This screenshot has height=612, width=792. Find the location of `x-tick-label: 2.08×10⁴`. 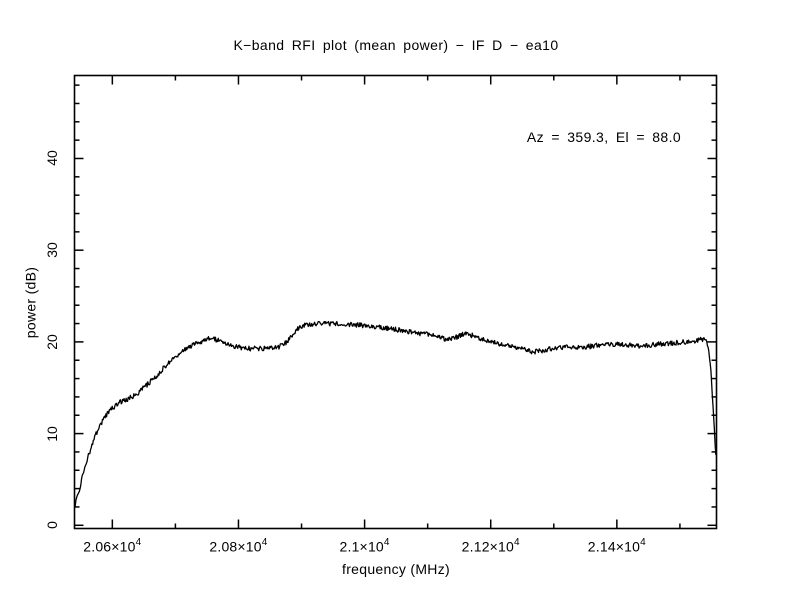

x-tick-label: 2.08×10⁴ is located at coordinates (238, 546).